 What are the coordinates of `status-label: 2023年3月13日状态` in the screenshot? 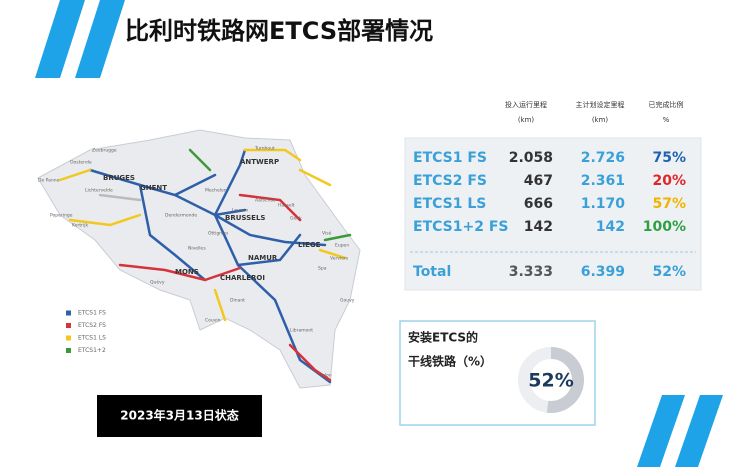 It's located at (179, 415).